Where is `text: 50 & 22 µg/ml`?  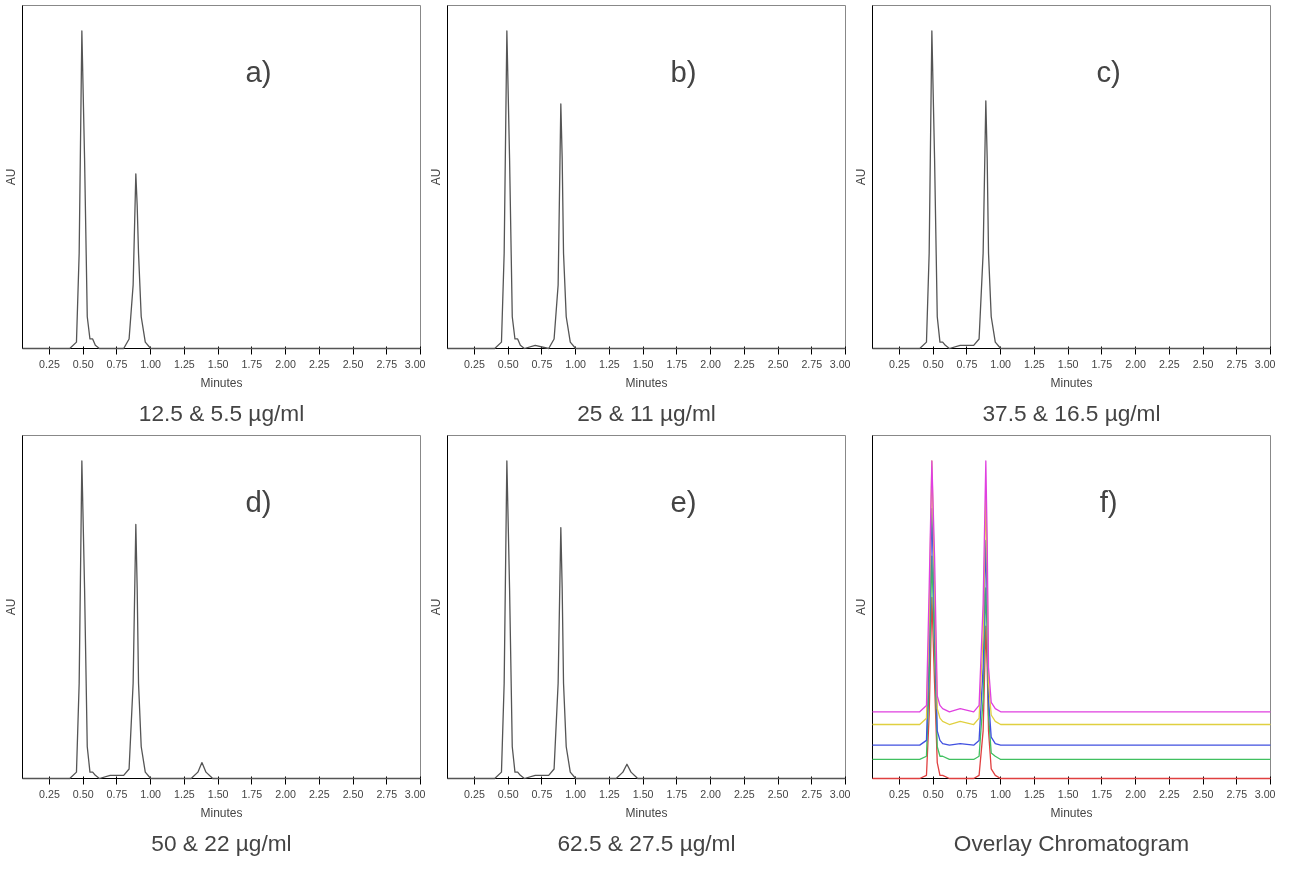 text: 50 & 22 µg/ml is located at coordinates (221, 842).